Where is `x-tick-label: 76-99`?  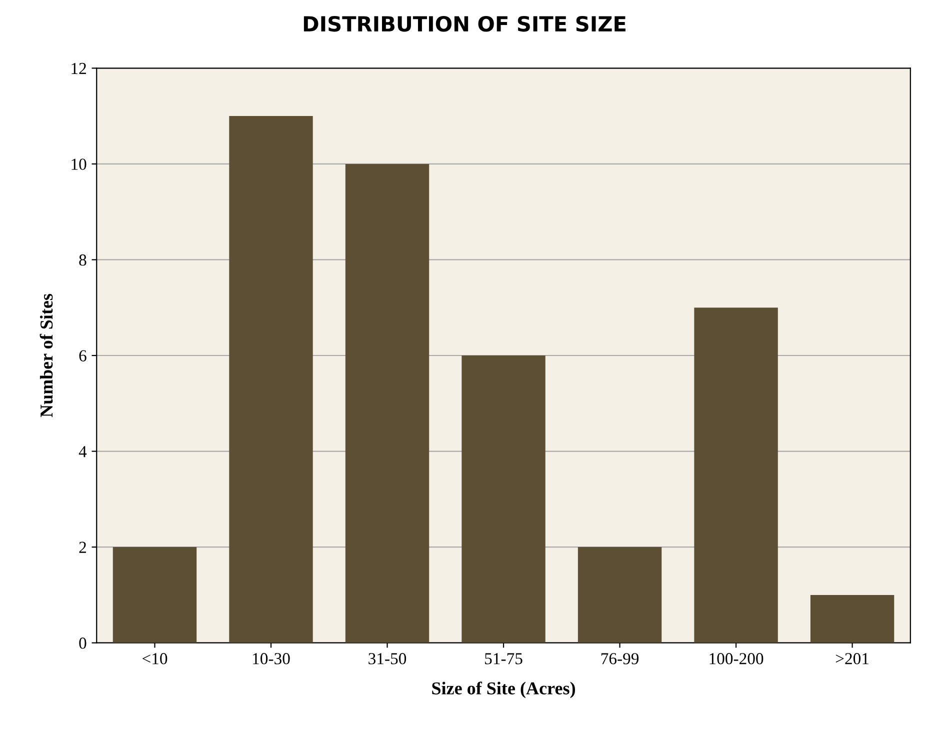
x-tick-label: 76-99 is located at coordinates (620, 658).